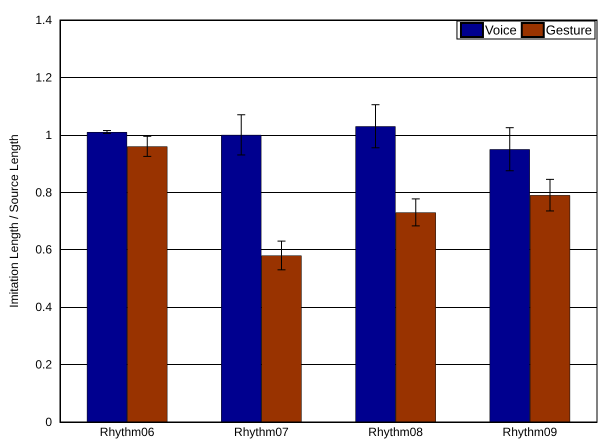 The width and height of the screenshot is (607, 444). What do you see at coordinates (43, 307) in the screenshot?
I see `y-tick-label: 0.4` at bounding box center [43, 307].